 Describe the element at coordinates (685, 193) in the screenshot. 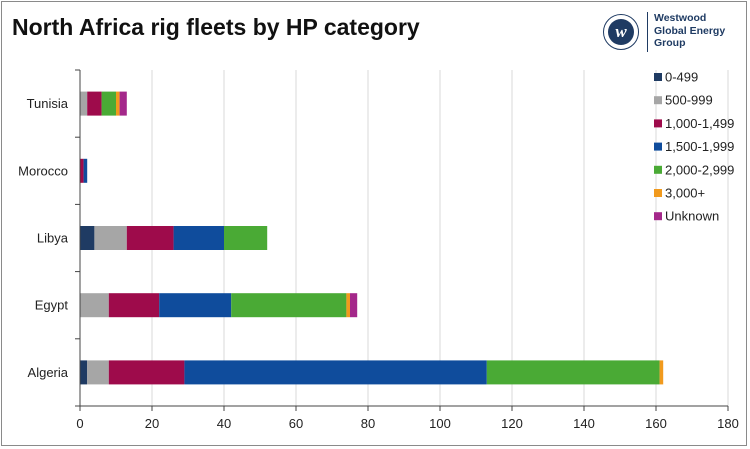

I see `legend-label-3-000-: 3,000+` at that location.